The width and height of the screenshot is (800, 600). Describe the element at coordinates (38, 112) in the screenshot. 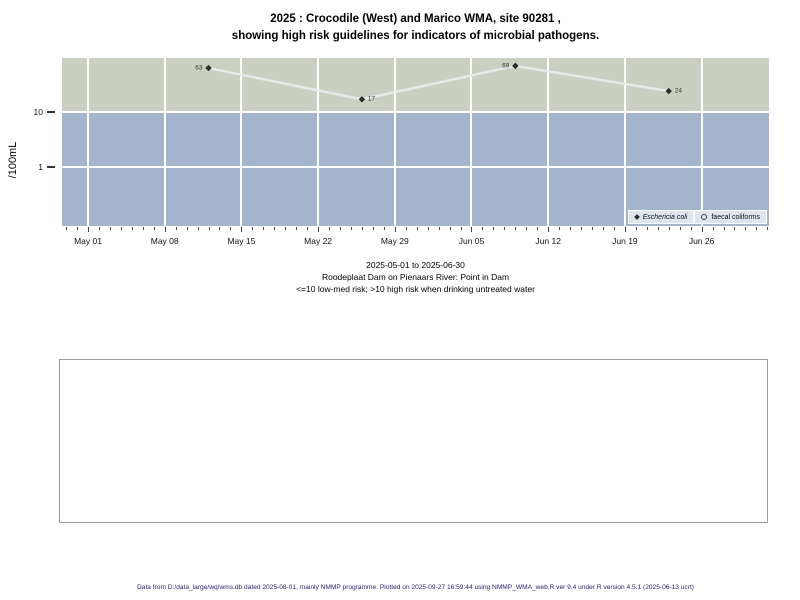

I see `y-tick-label: 10` at that location.